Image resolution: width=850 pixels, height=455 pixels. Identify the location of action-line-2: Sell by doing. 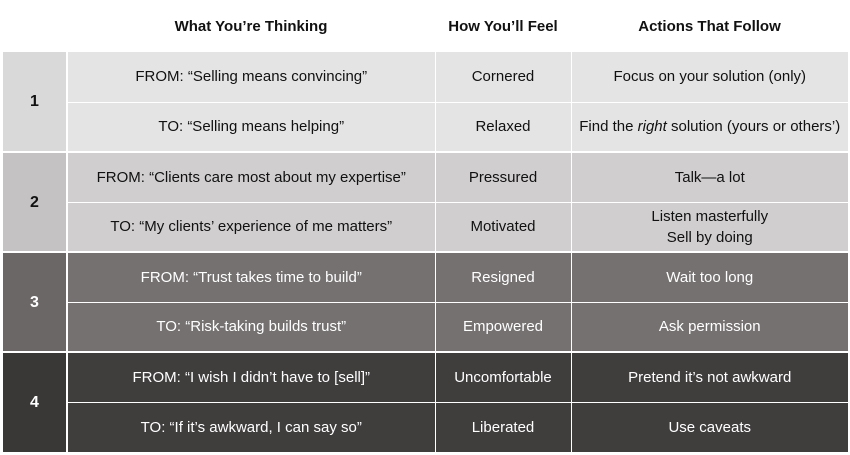
(709, 237).